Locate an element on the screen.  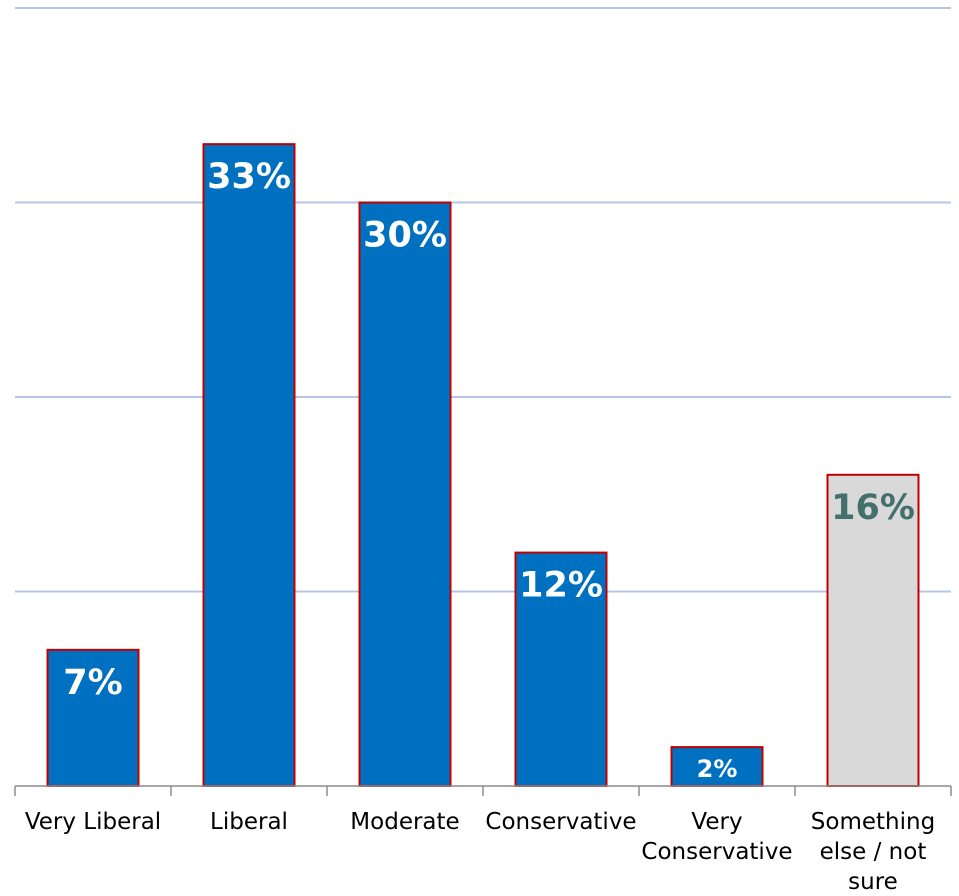
category-label: Something else / not sure is located at coordinates (873, 852).